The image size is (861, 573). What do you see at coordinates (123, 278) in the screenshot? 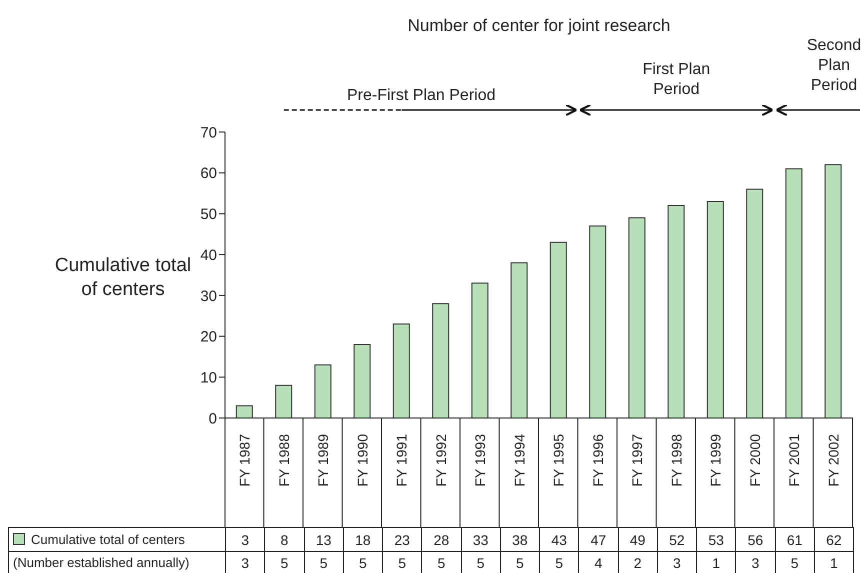
I see `y-axis-title: Cumulative total of centers` at bounding box center [123, 278].